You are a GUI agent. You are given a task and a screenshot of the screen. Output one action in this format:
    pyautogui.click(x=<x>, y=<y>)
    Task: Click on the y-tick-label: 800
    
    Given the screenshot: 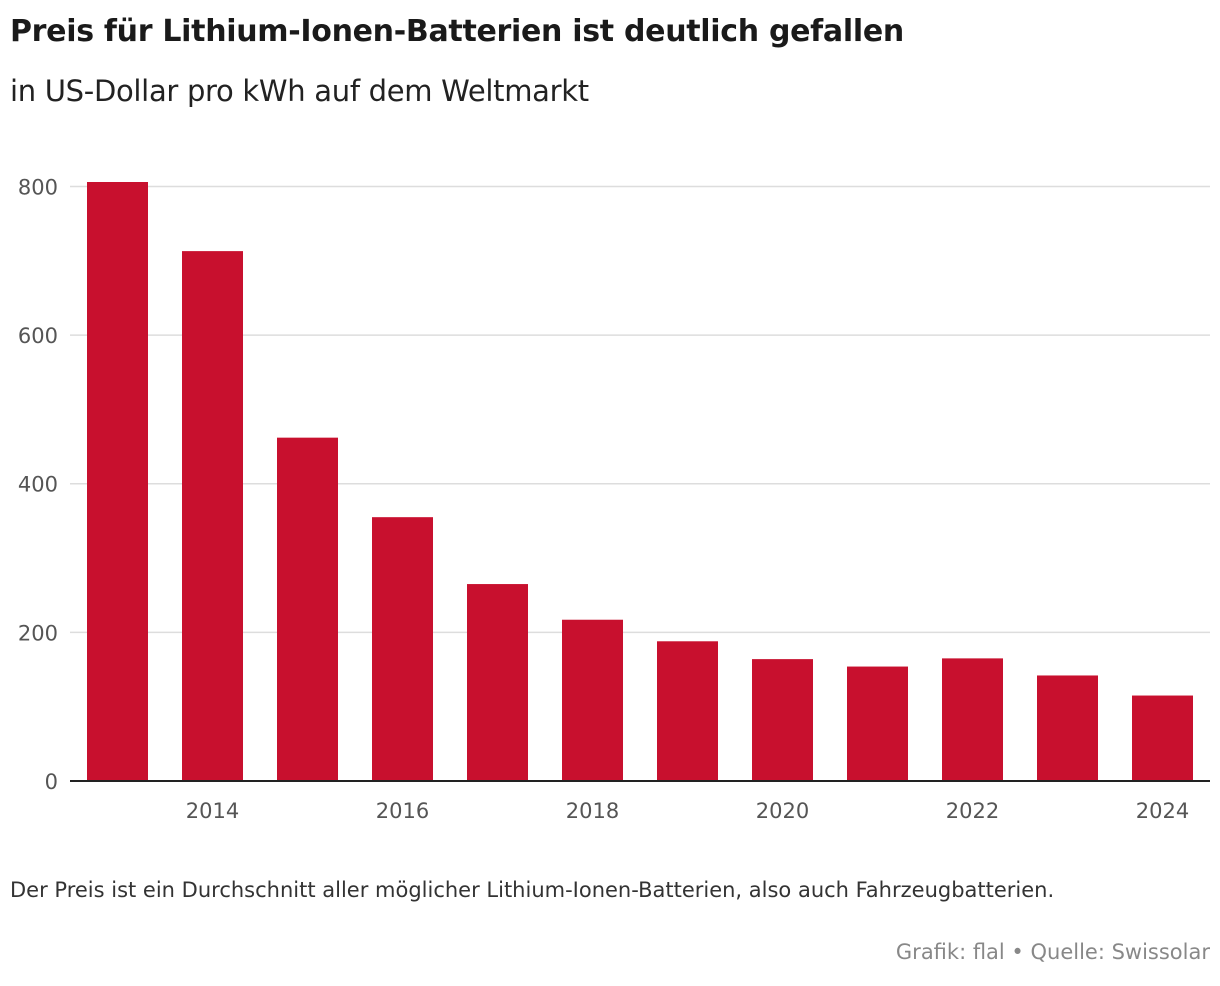 What is the action you would take?
    pyautogui.click(x=38, y=187)
    